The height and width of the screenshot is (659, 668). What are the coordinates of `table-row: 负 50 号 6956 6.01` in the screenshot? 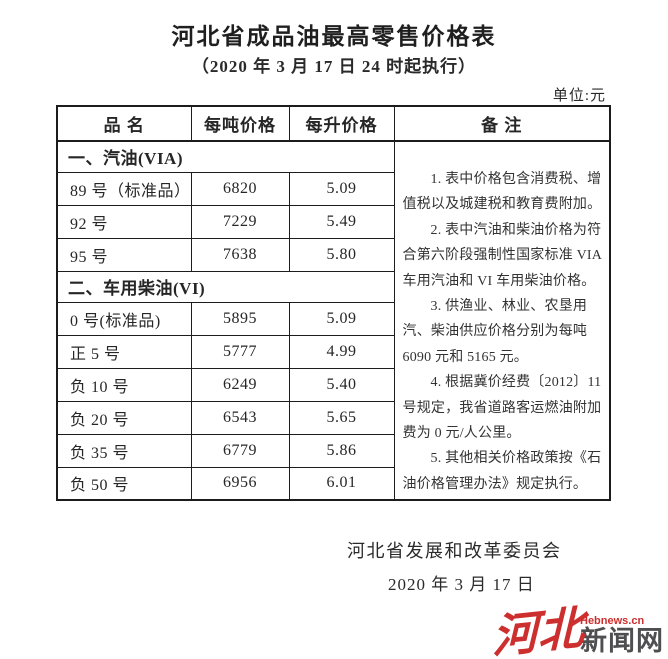 It's located at (333, 483).